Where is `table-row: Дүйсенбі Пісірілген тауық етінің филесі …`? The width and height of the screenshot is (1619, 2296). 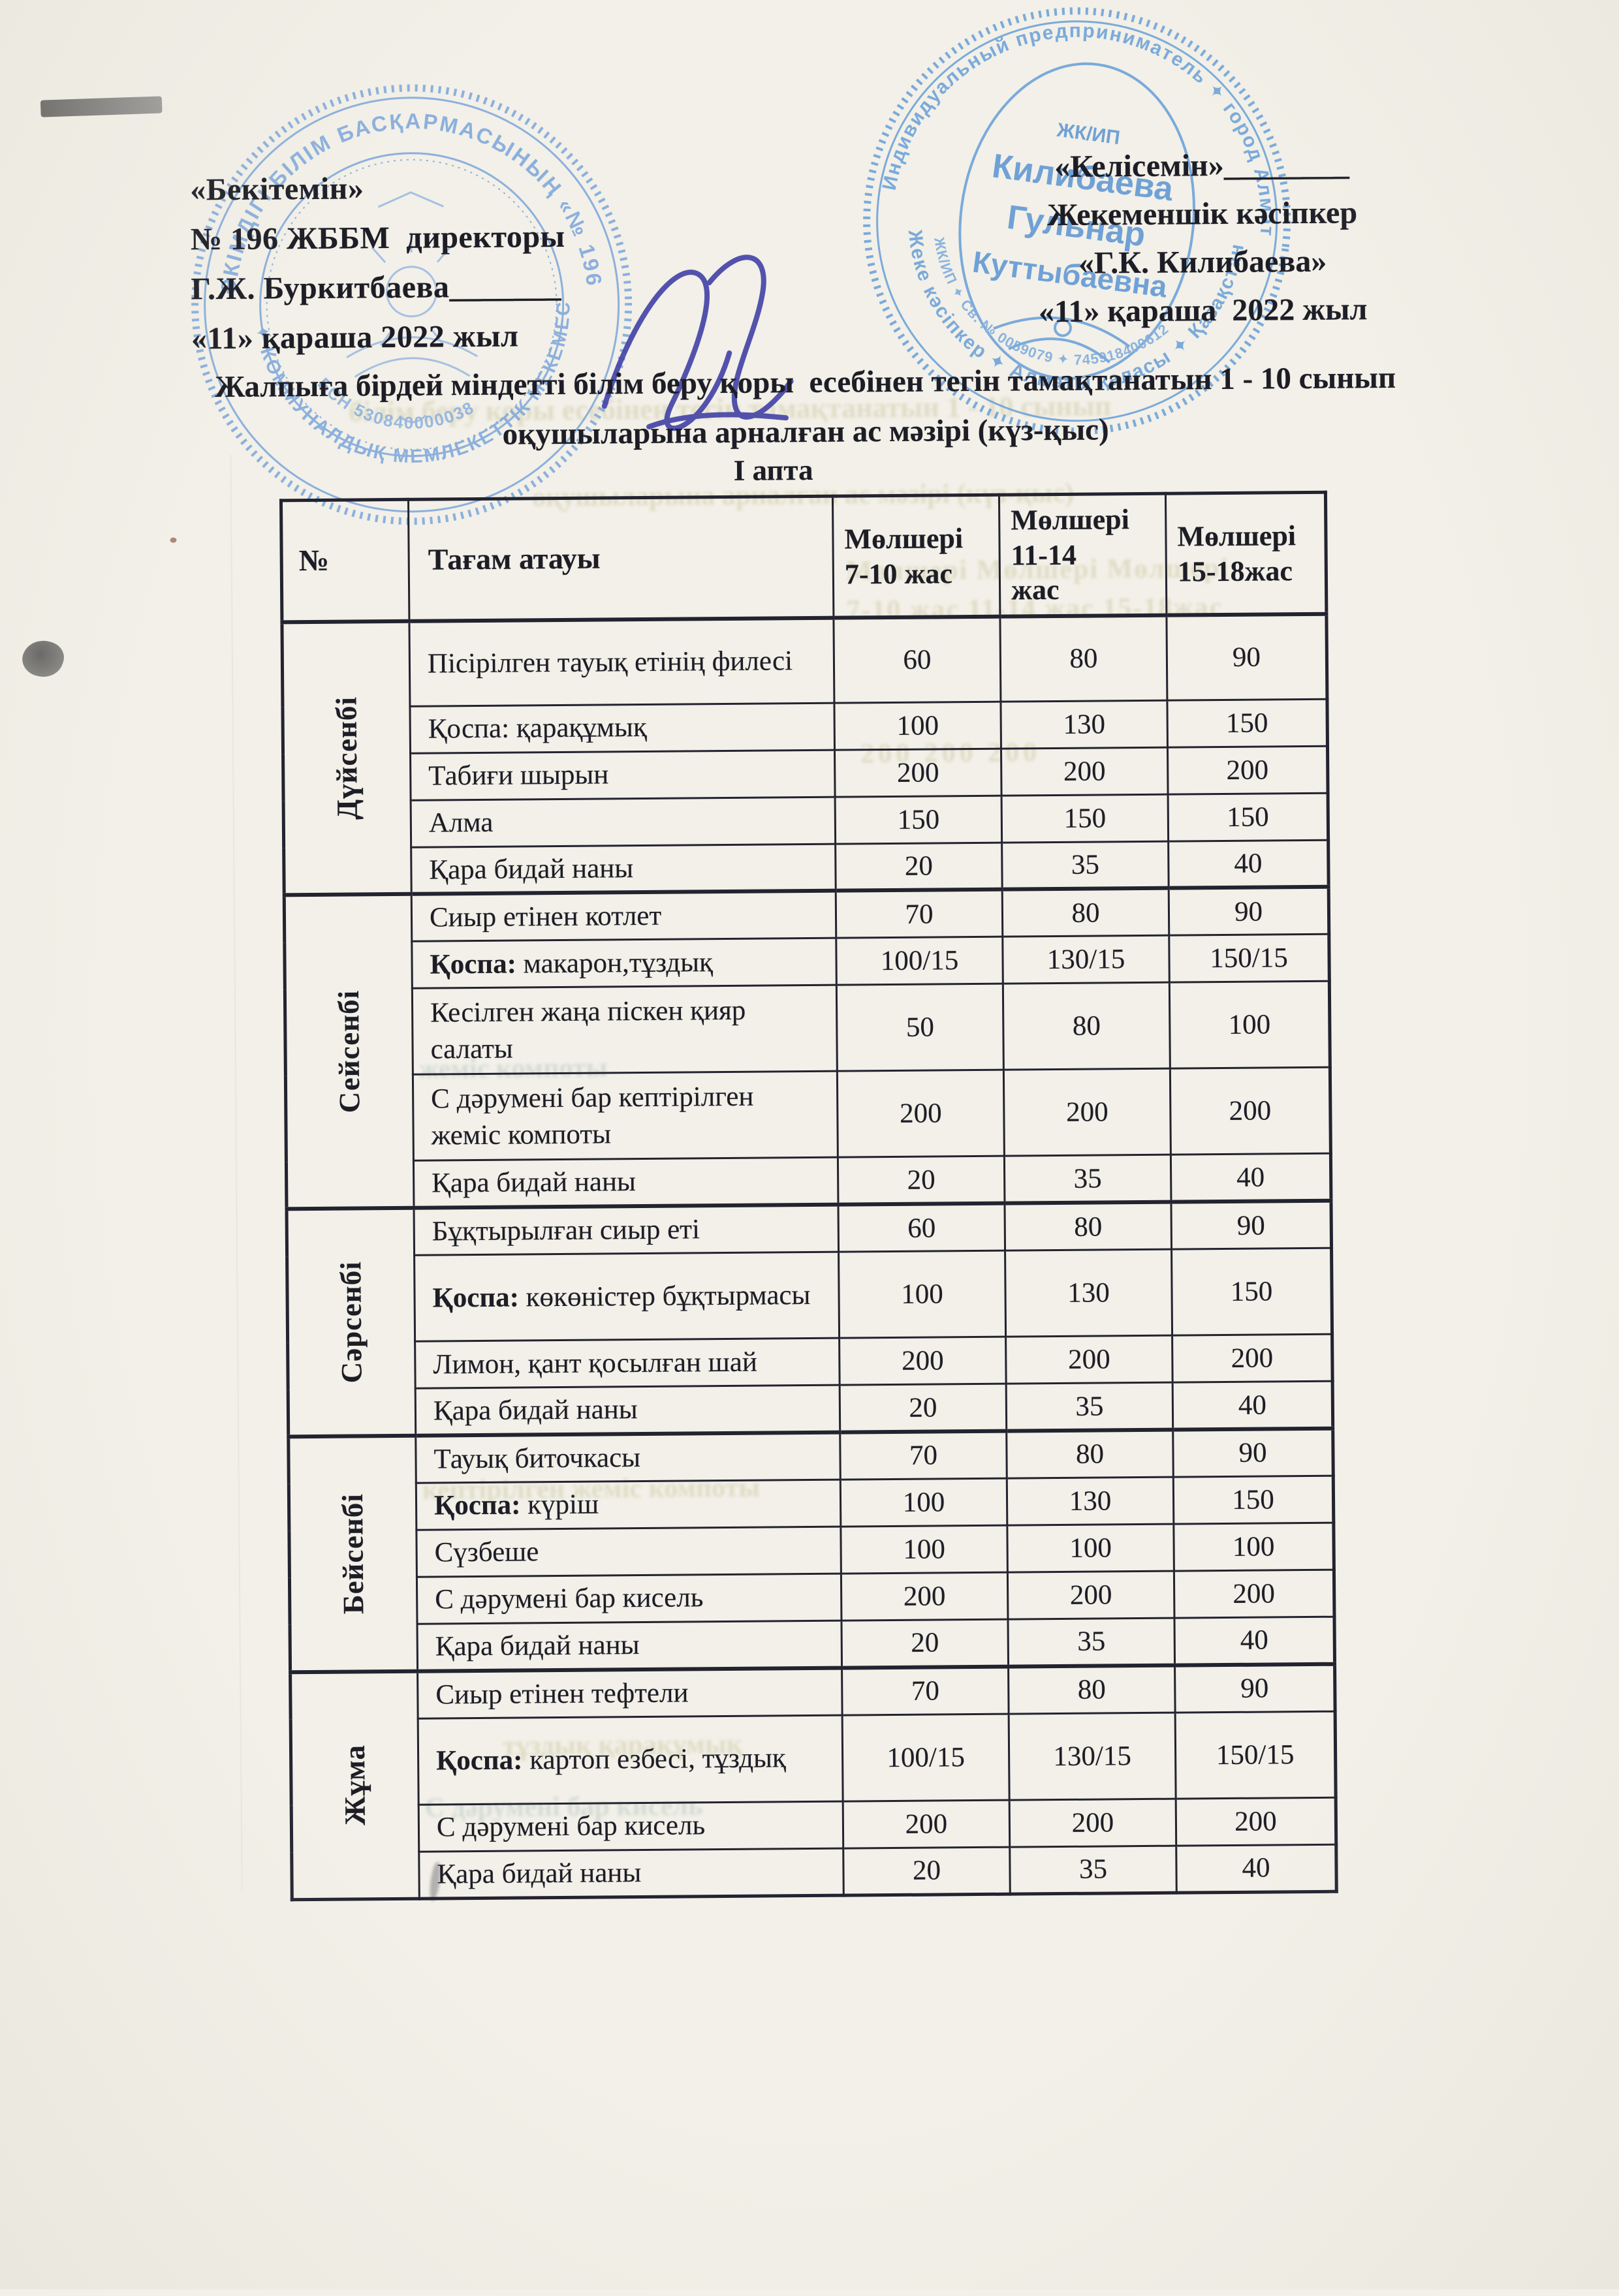
table-row: Дүйсенбі Пісірілген тауық етінің филесі … is located at coordinates (805, 660).